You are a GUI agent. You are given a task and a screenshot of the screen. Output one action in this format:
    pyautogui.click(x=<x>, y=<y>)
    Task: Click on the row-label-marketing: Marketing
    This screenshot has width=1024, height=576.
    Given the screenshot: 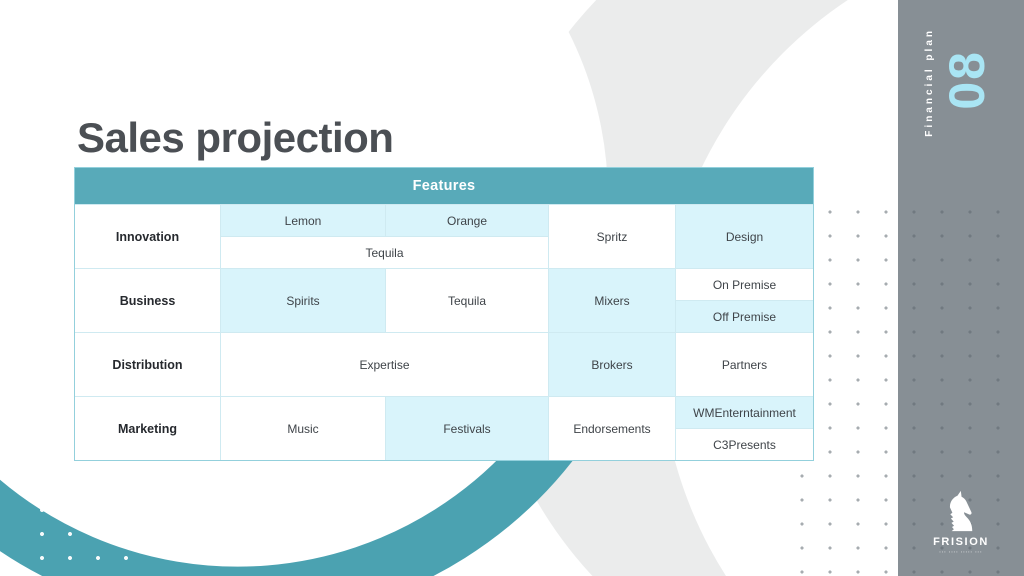 What is the action you would take?
    pyautogui.click(x=147, y=428)
    